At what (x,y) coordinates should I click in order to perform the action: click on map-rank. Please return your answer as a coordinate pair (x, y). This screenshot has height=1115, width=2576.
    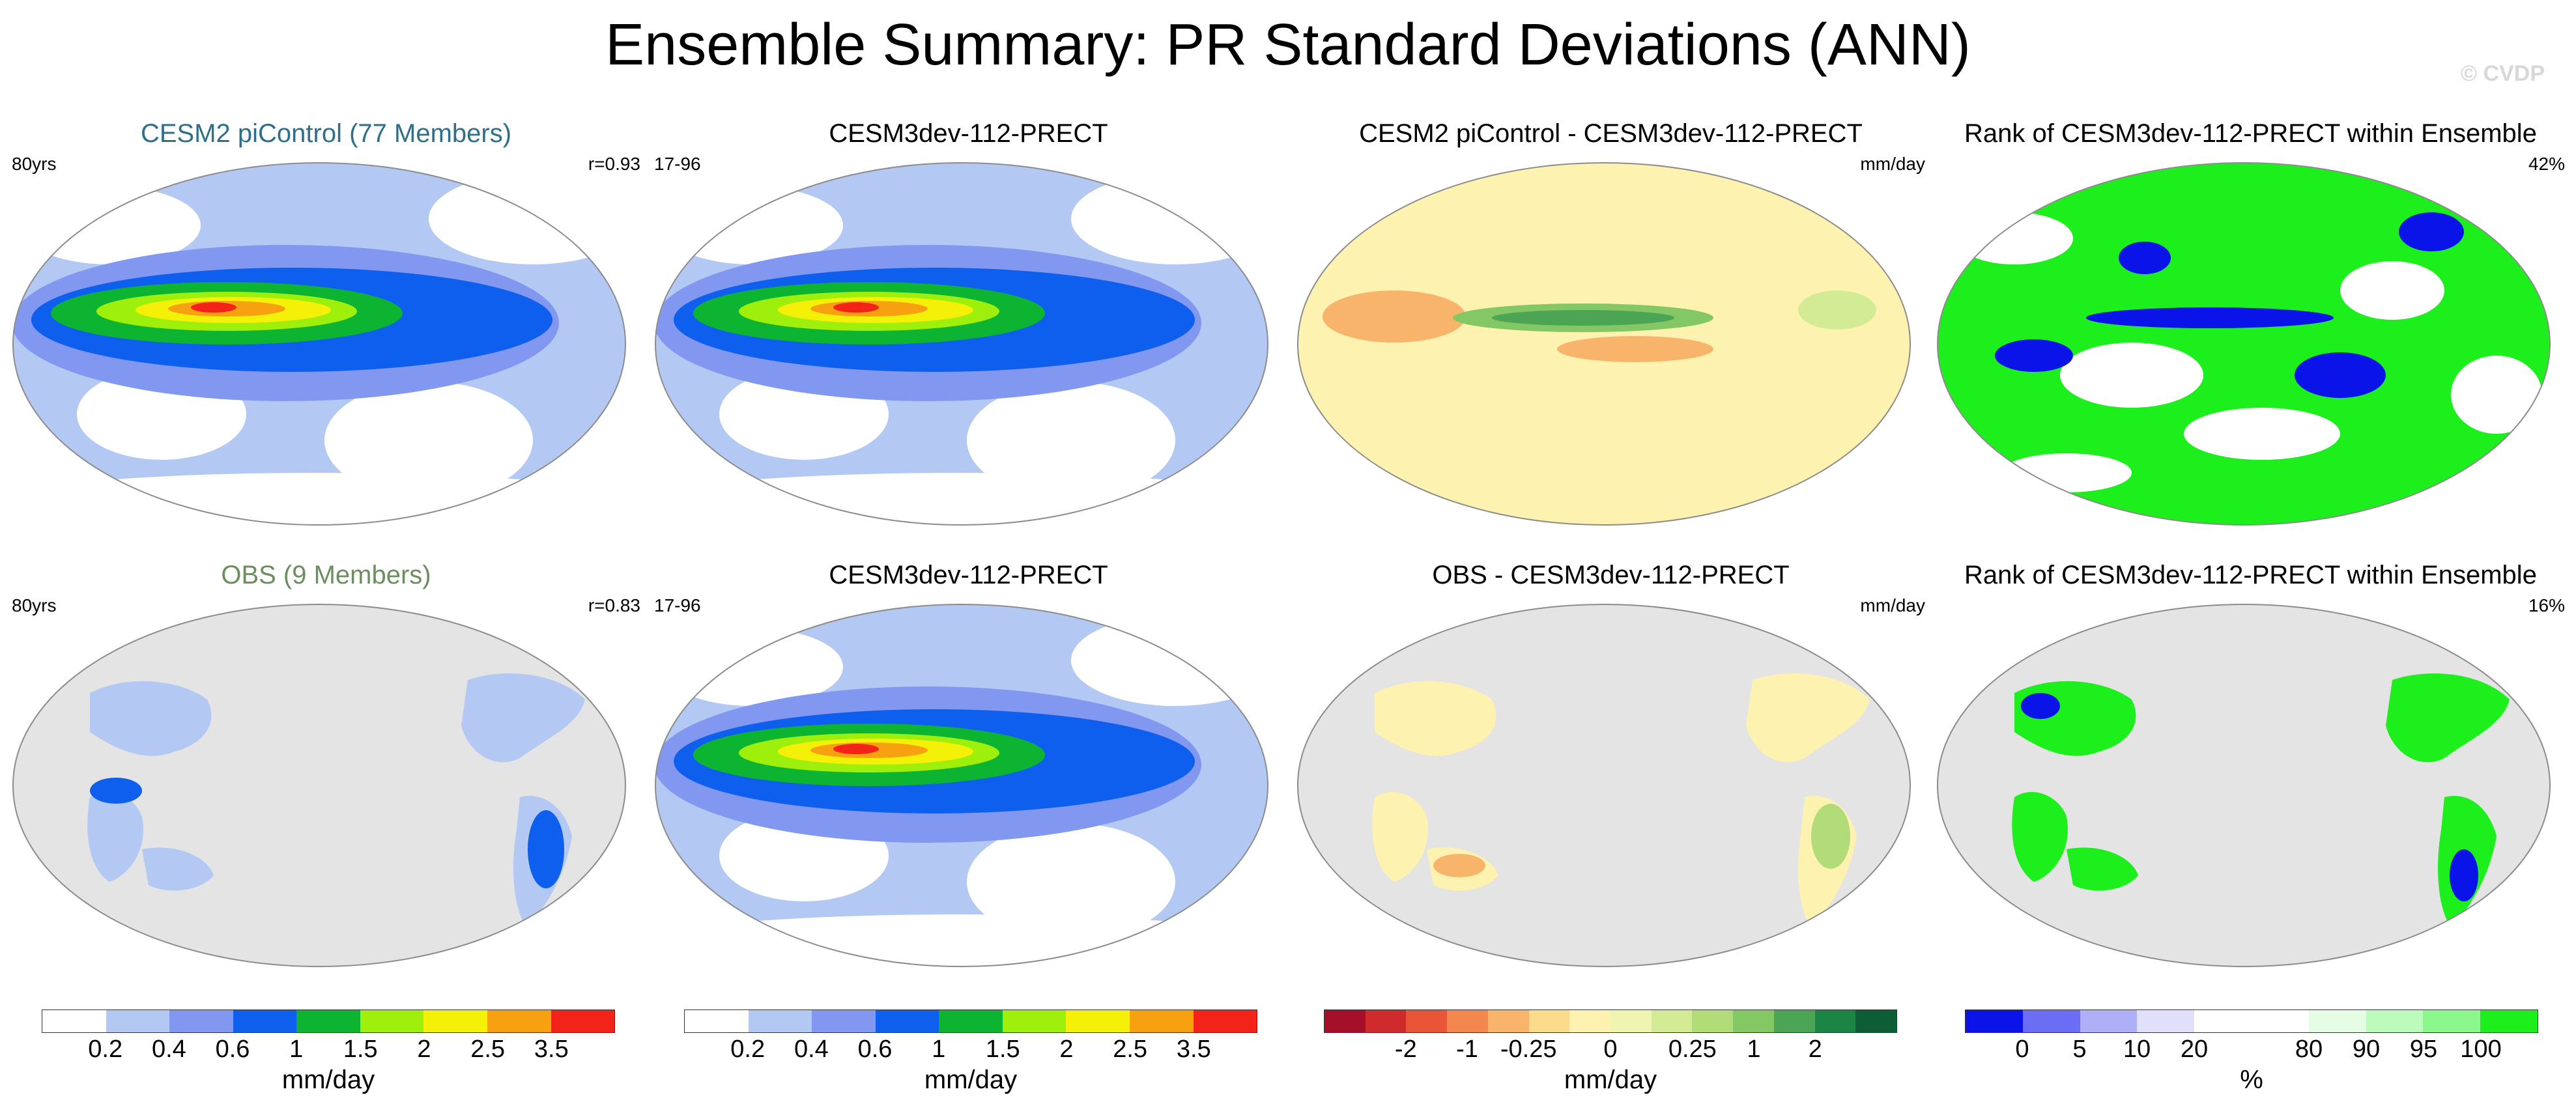
    Looking at the image, I should click on (2244, 344).